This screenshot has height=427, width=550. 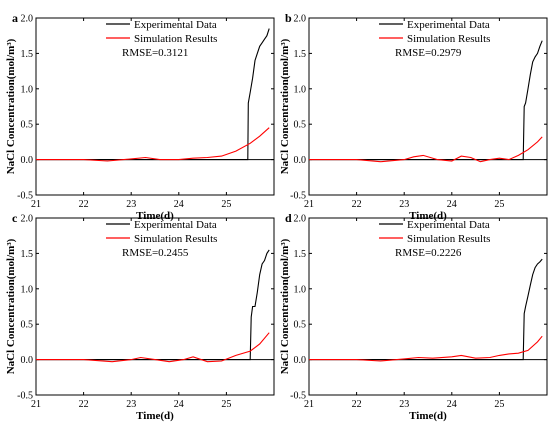 I want to click on rmse-annotation: RMSE=0.2455, so click(x=155, y=253).